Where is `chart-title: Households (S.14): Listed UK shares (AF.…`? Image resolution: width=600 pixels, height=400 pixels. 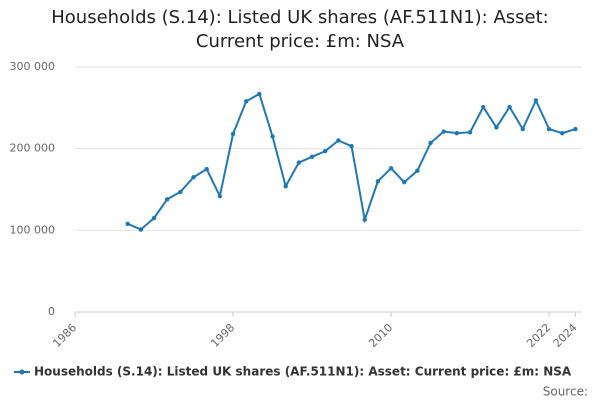
chart-title: Households (S.14): Listed UK shares (AF.… is located at coordinates (300, 29).